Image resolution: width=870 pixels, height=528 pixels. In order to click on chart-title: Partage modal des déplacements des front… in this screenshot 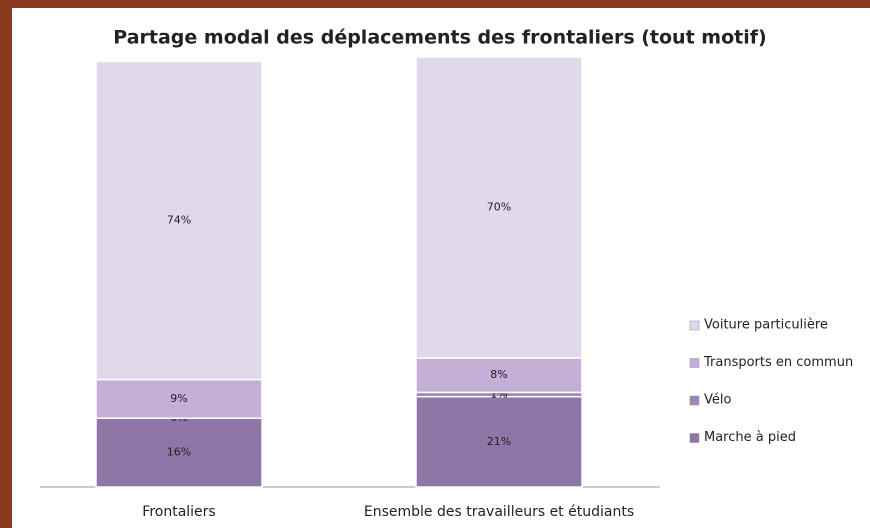, I will do `click(439, 38)`.